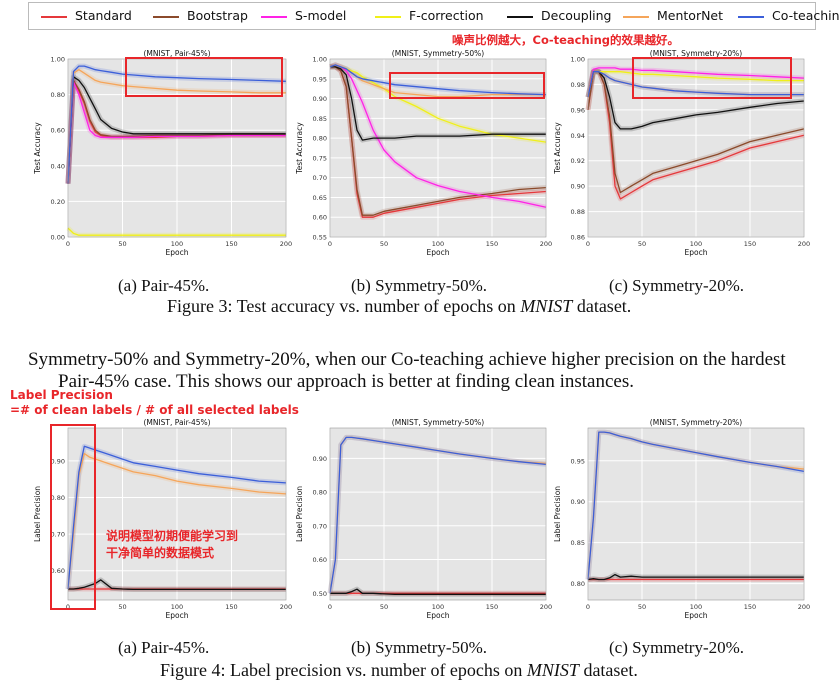 The height and width of the screenshot is (693, 839). I want to click on label-precision-title: Label Precision, so click(61, 395).